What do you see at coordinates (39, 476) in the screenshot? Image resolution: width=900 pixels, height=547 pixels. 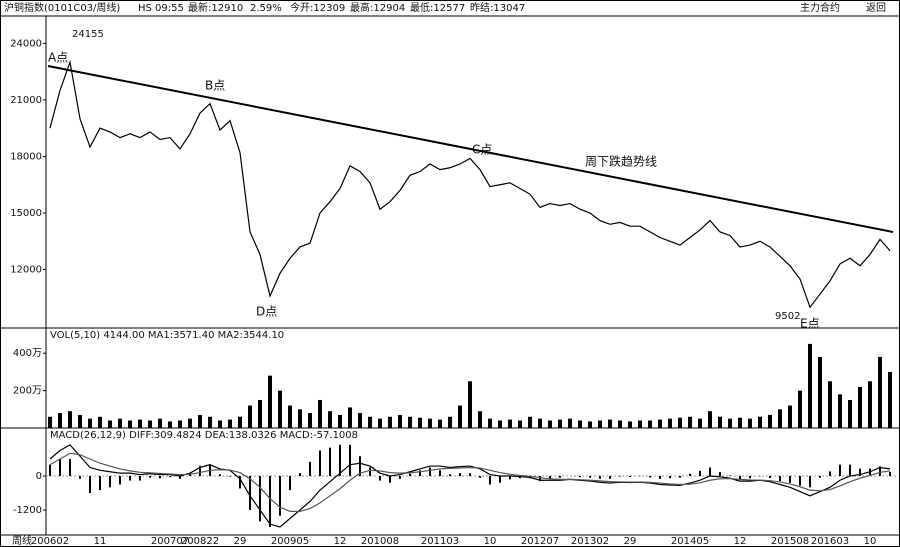 I see `y-tick-label: 0` at bounding box center [39, 476].